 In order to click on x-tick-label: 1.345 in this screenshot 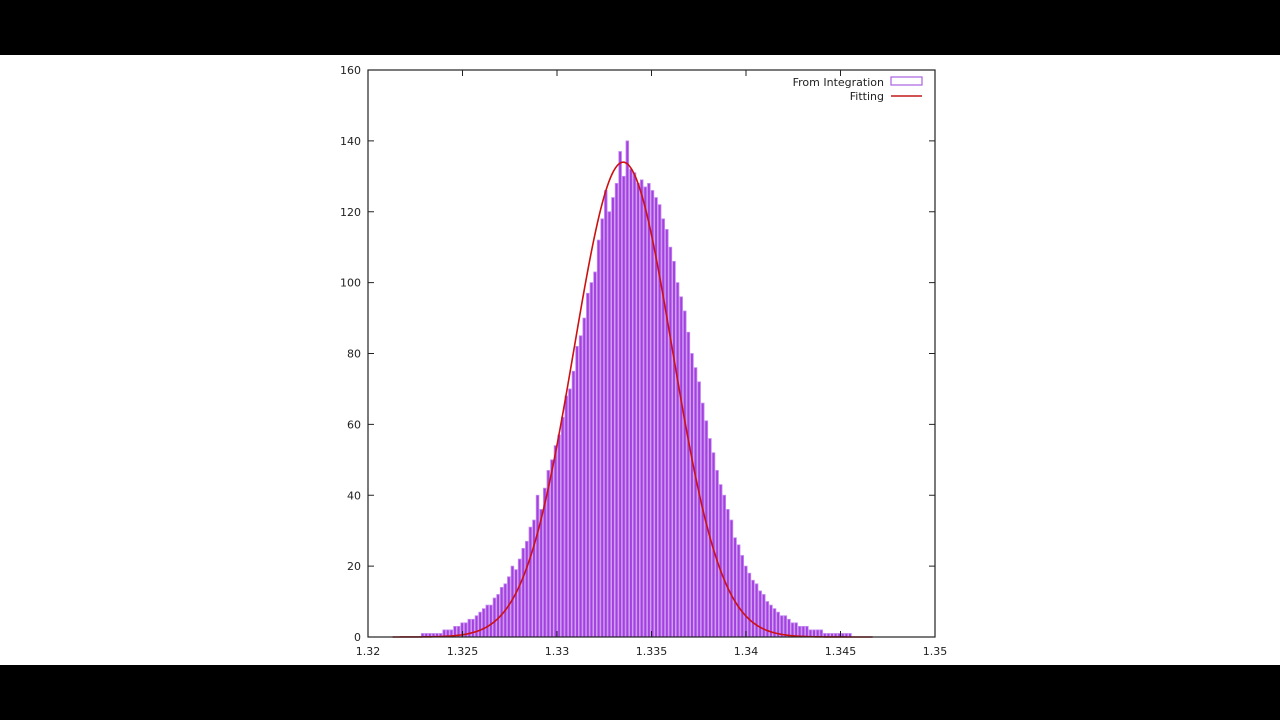, I will do `click(841, 651)`.